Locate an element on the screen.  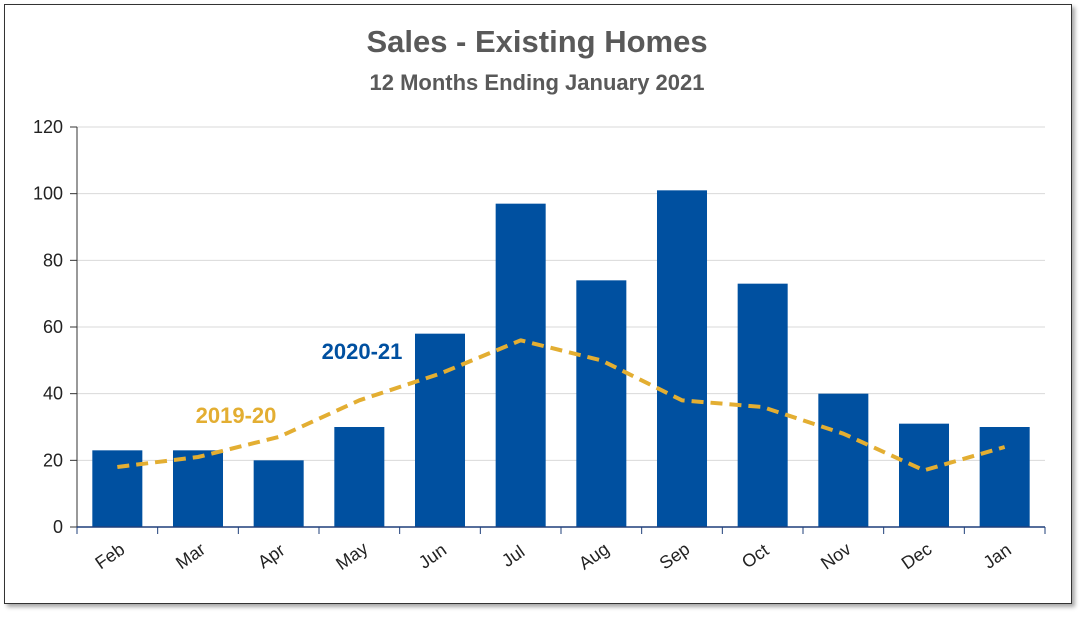
y-tick-label: 60 is located at coordinates (53, 327).